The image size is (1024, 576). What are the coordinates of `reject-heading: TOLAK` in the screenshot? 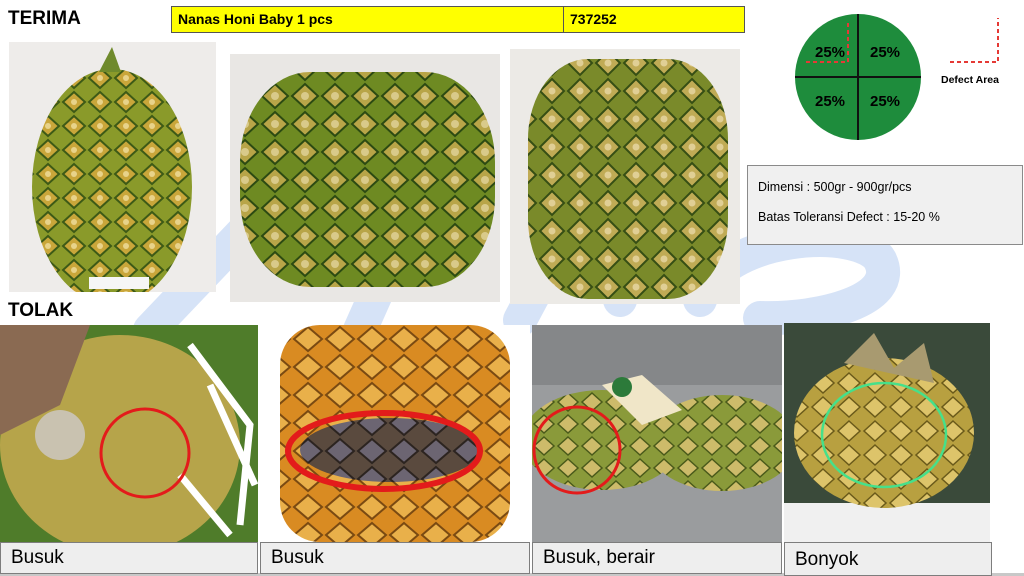 It's located at (41, 310).